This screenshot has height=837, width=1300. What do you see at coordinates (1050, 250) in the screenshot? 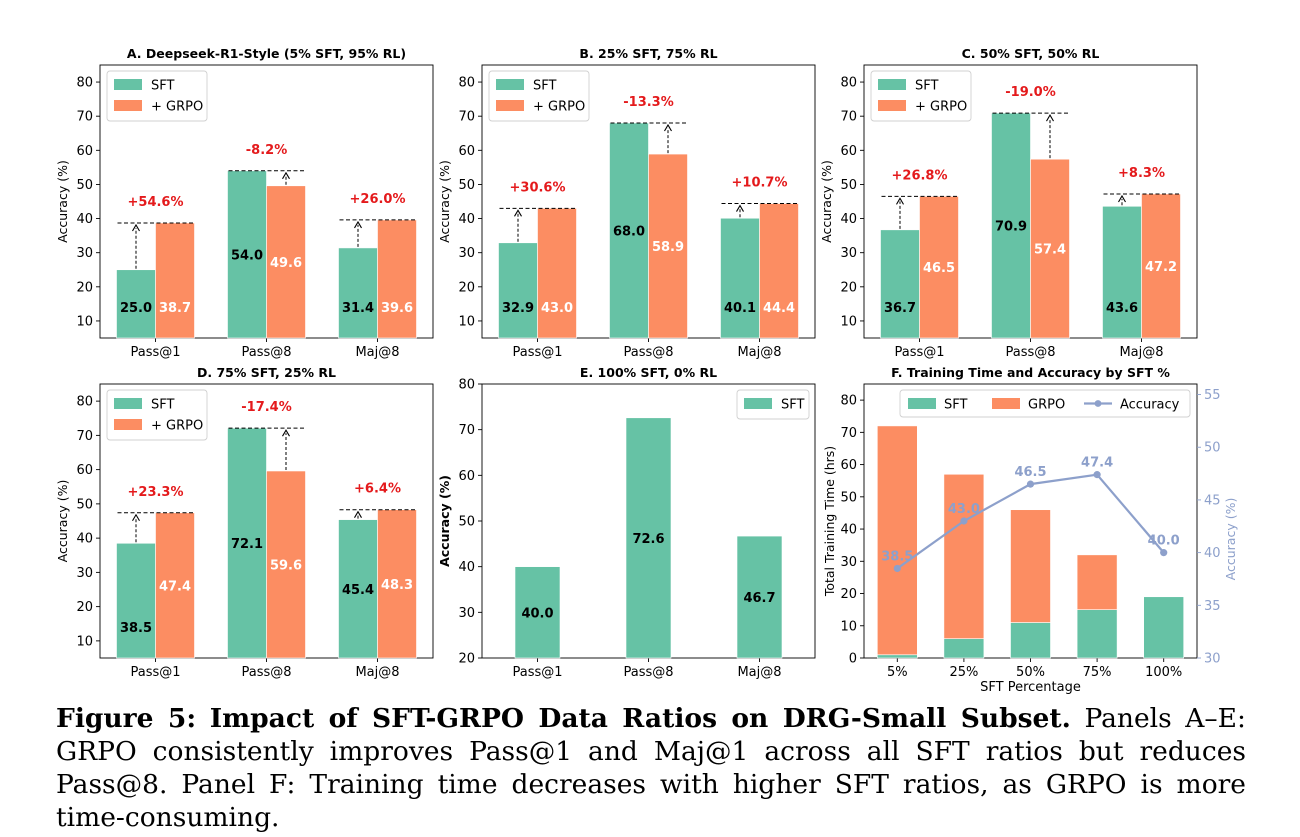
I see `value-label-grpo: 57.4` at bounding box center [1050, 250].